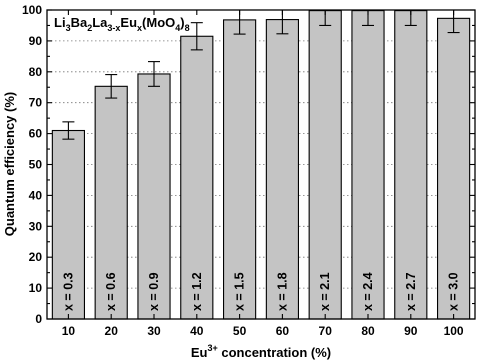  I want to click on formula-text: ), so click(182, 22).